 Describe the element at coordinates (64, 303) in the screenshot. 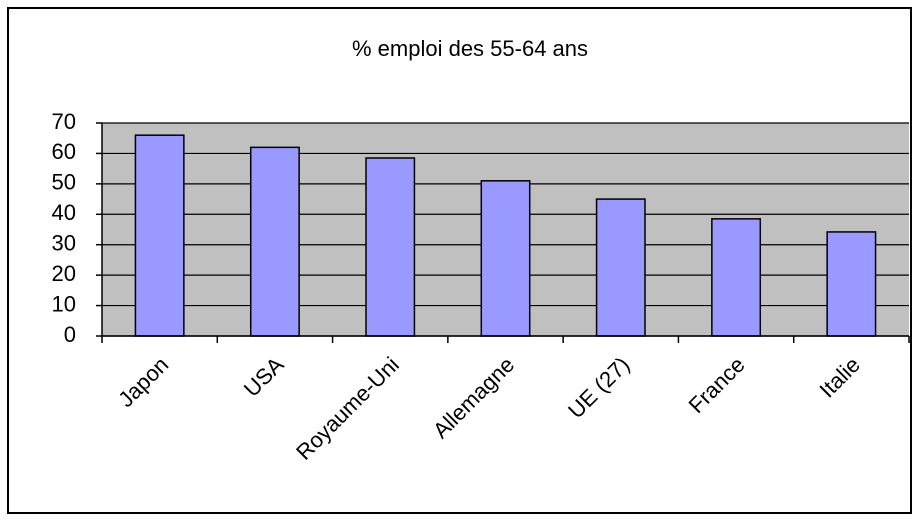

I see `y-tick-label: 10` at that location.